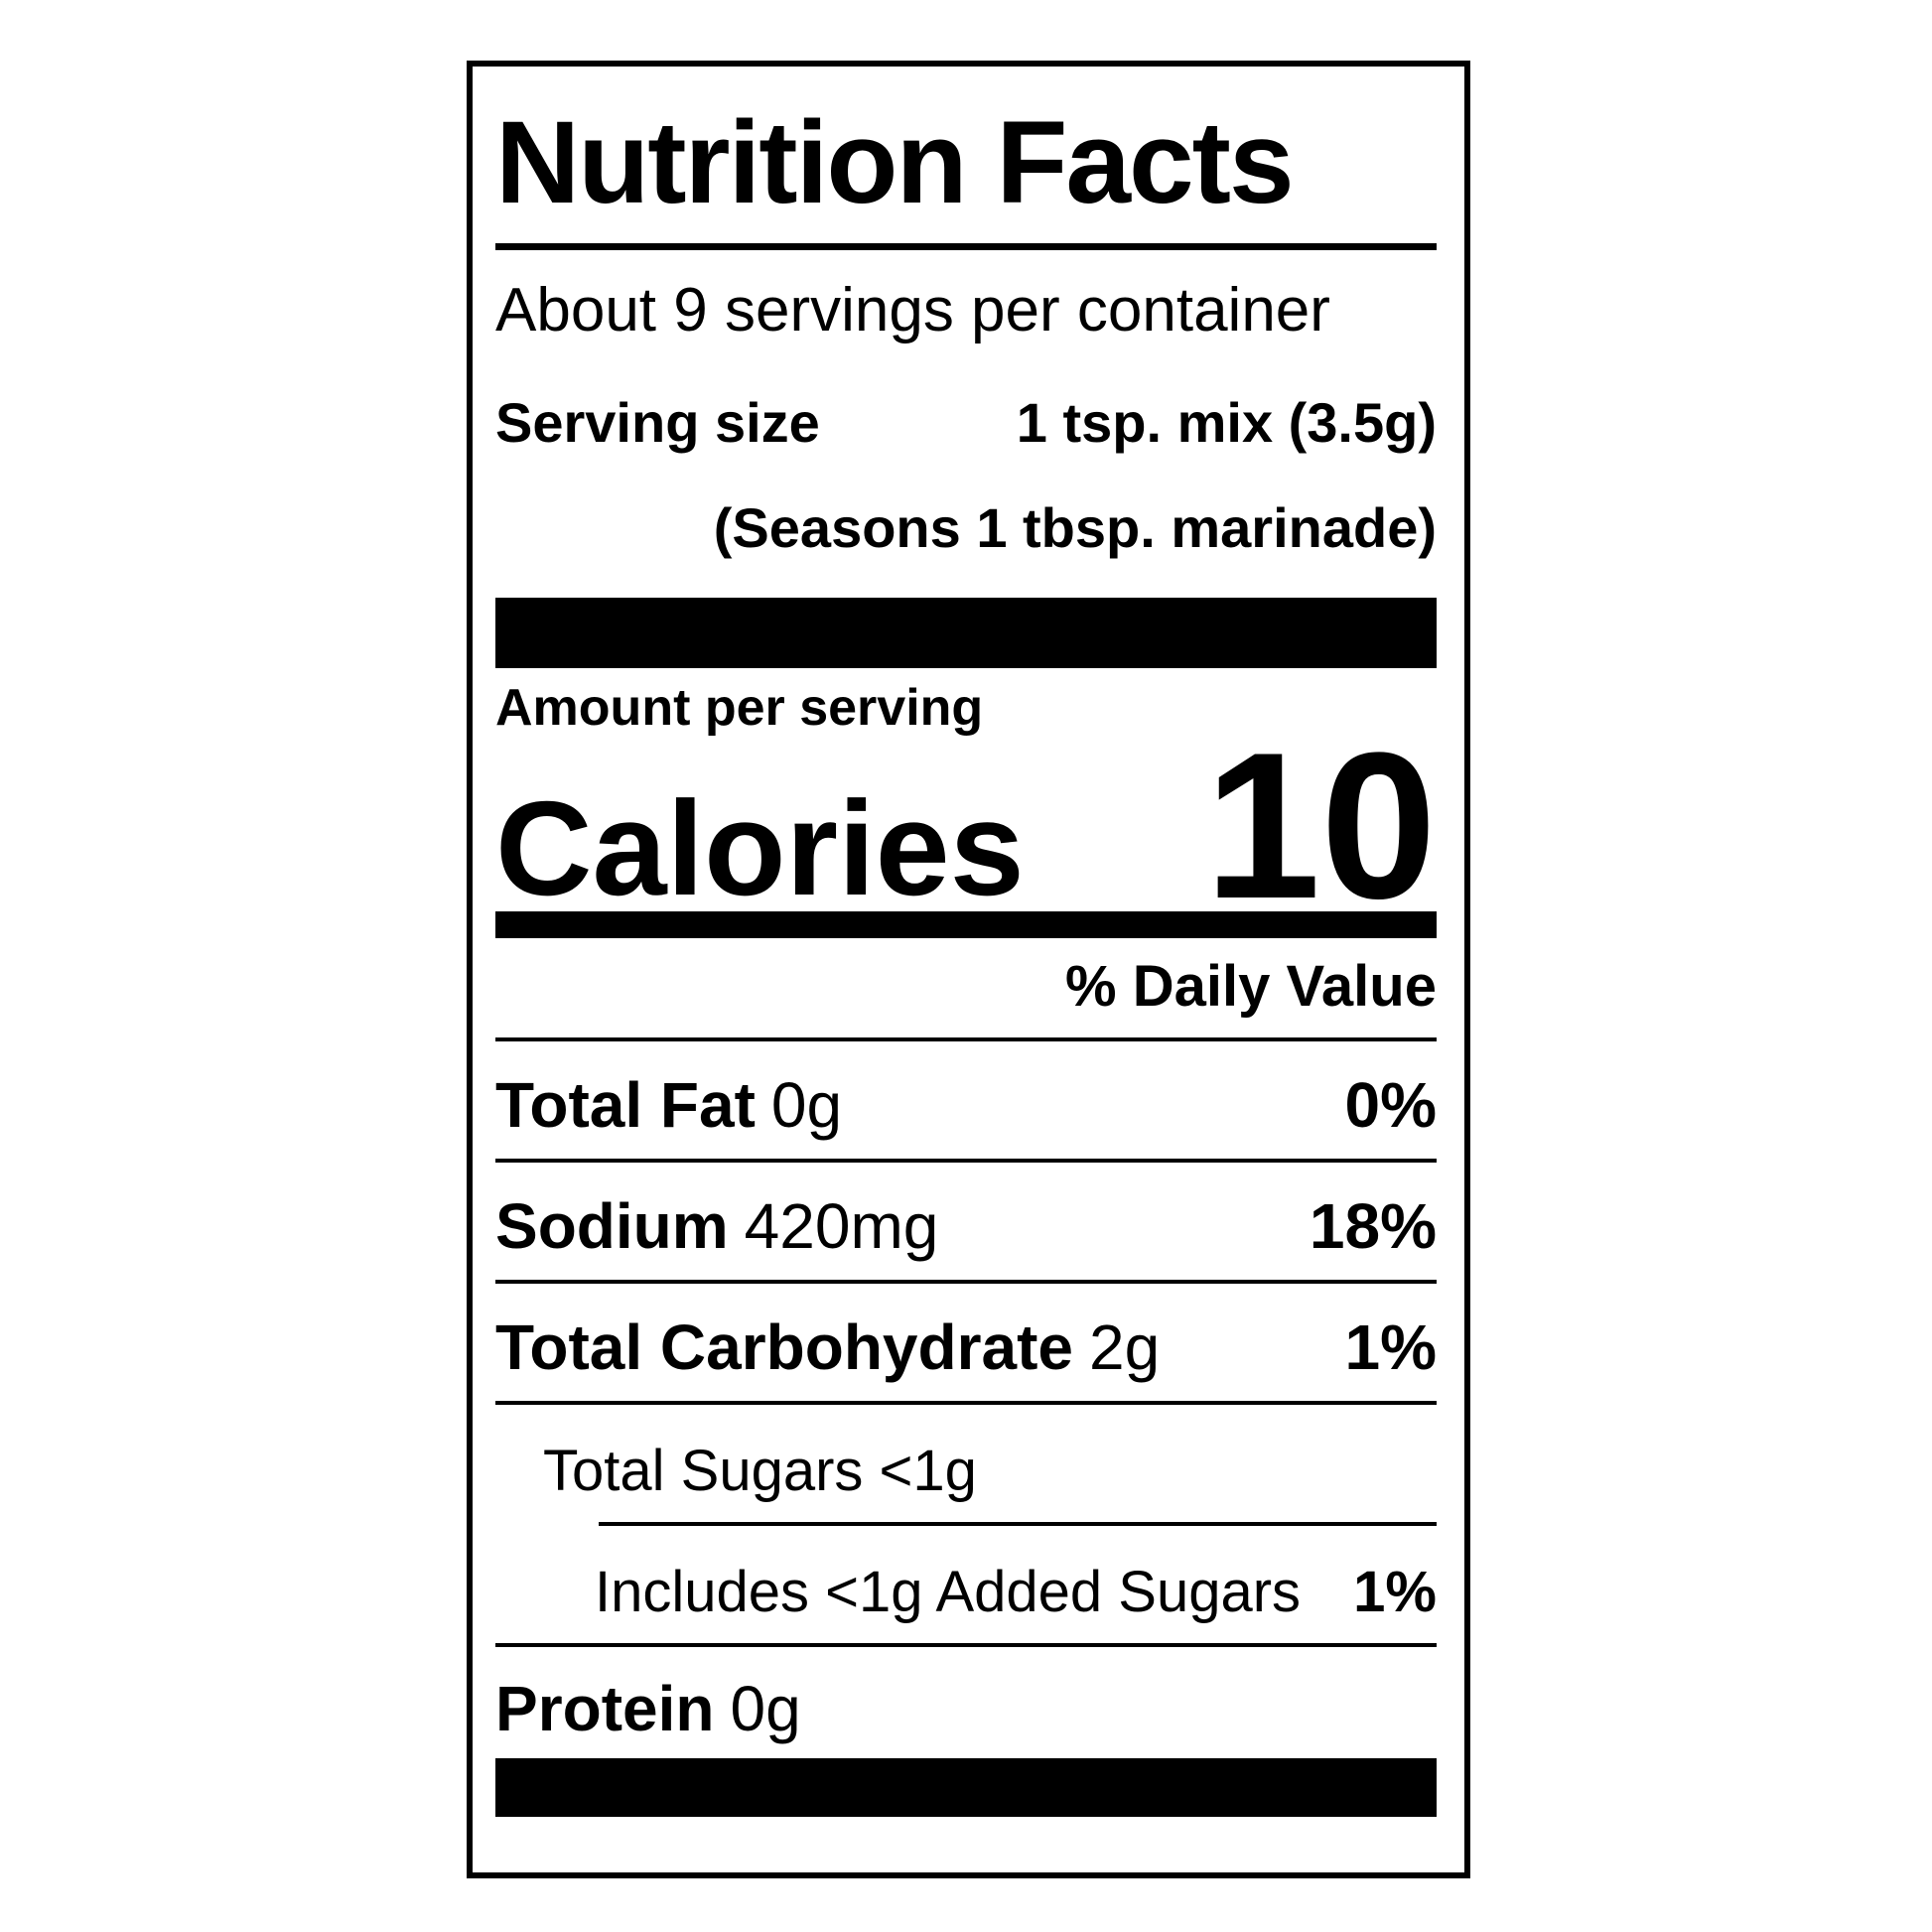 The image size is (1932, 1932). I want to click on serving-note-row: (Seasons 1 tbsp. marinade), so click(966, 524).